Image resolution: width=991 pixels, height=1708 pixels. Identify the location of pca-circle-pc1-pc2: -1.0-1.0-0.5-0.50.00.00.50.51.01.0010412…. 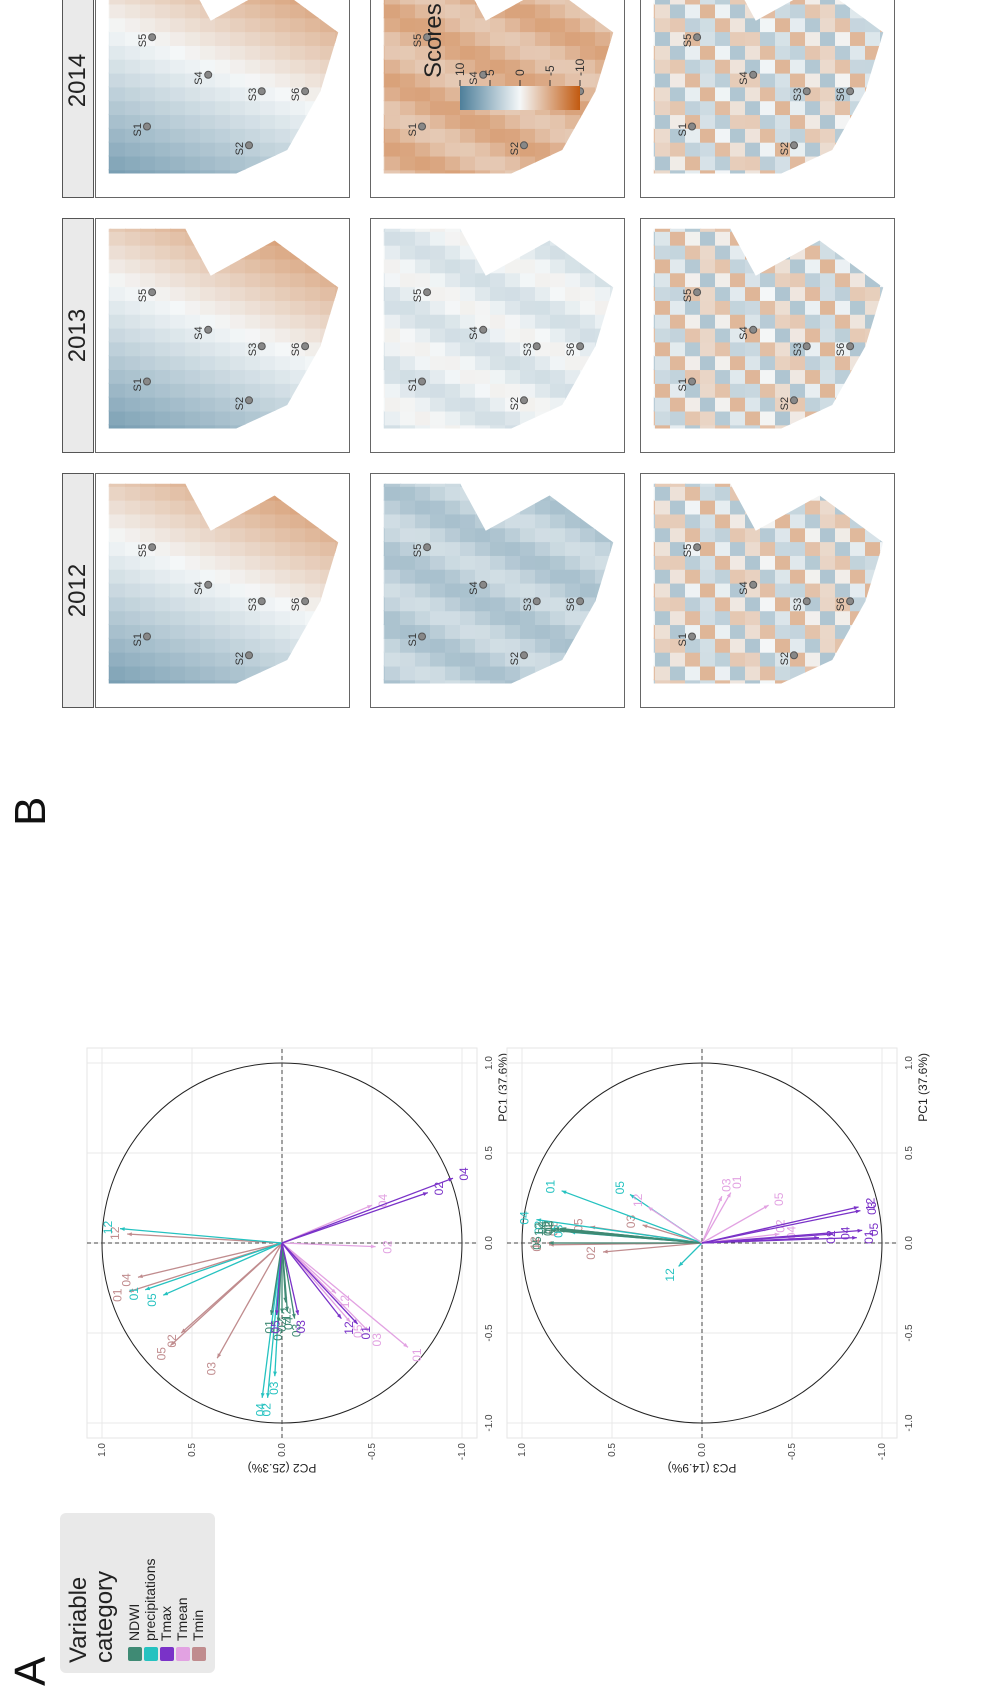
(298, 1261).